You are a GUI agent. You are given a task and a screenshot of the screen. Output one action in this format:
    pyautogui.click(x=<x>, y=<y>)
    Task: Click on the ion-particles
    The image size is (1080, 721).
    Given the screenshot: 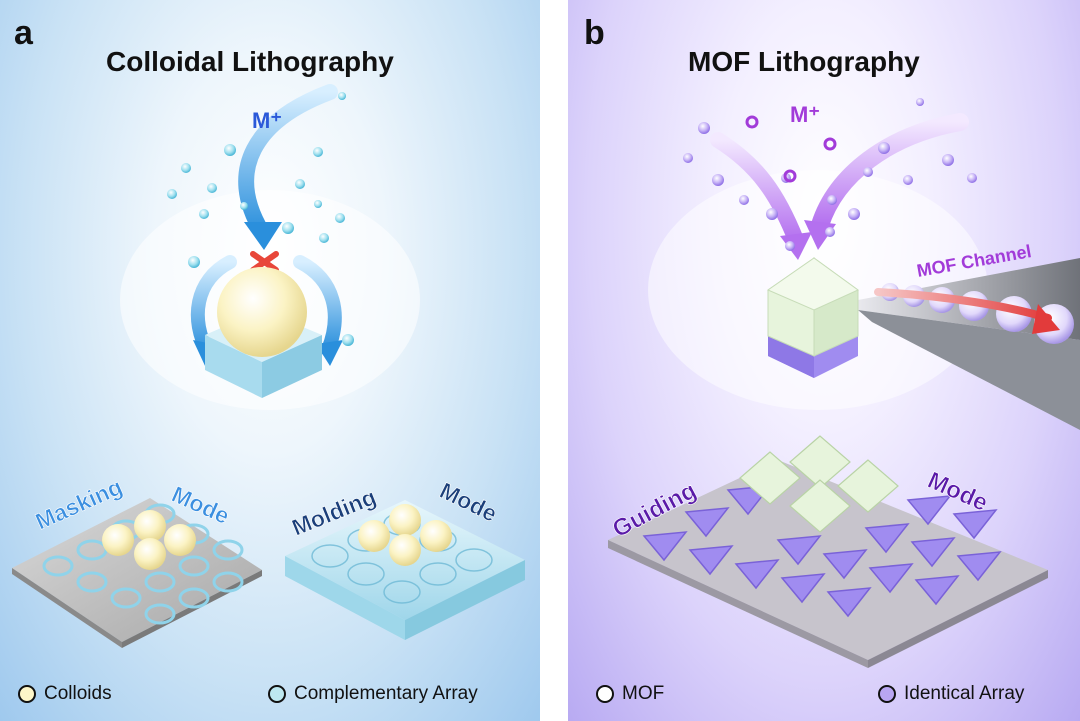 What is the action you would take?
    pyautogui.click(x=260, y=219)
    